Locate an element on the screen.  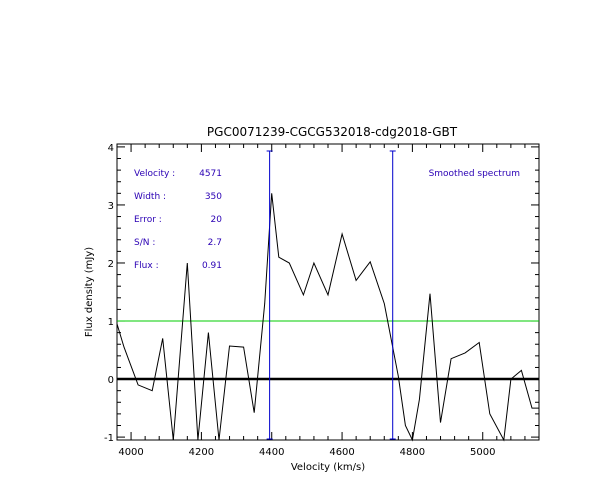
flux-value: 0.91 is located at coordinates (212, 266).